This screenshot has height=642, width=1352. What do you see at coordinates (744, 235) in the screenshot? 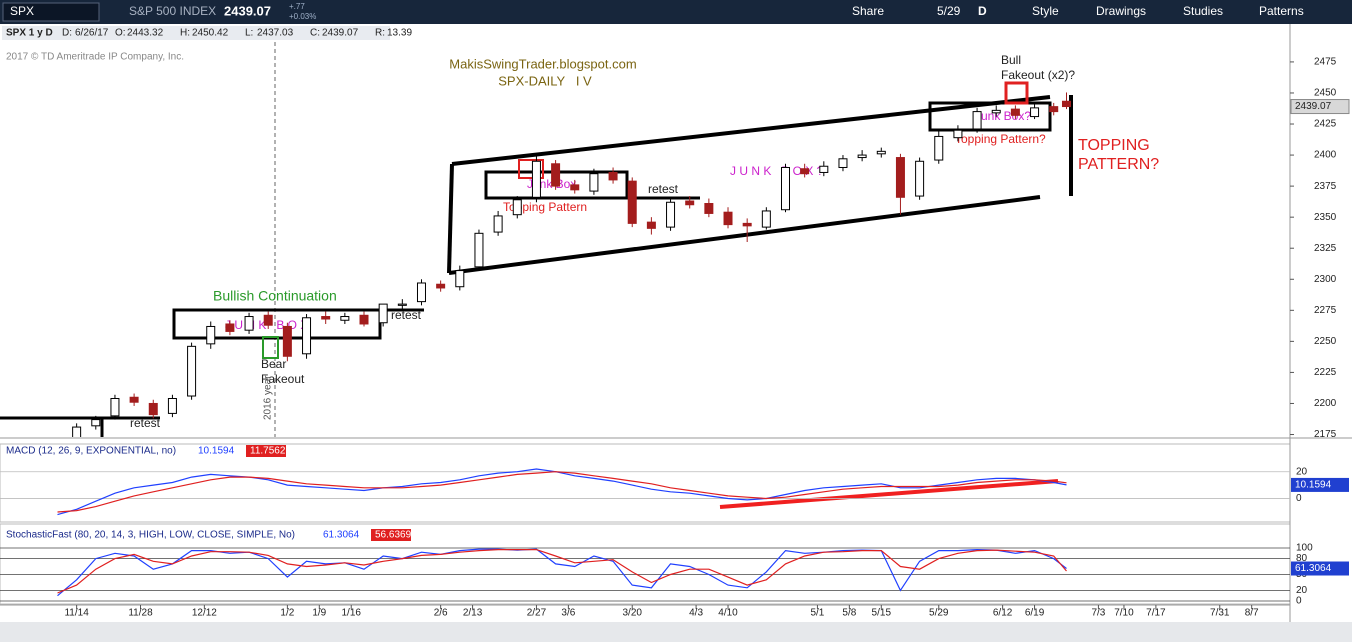
I see `channel-lower` at bounding box center [744, 235].